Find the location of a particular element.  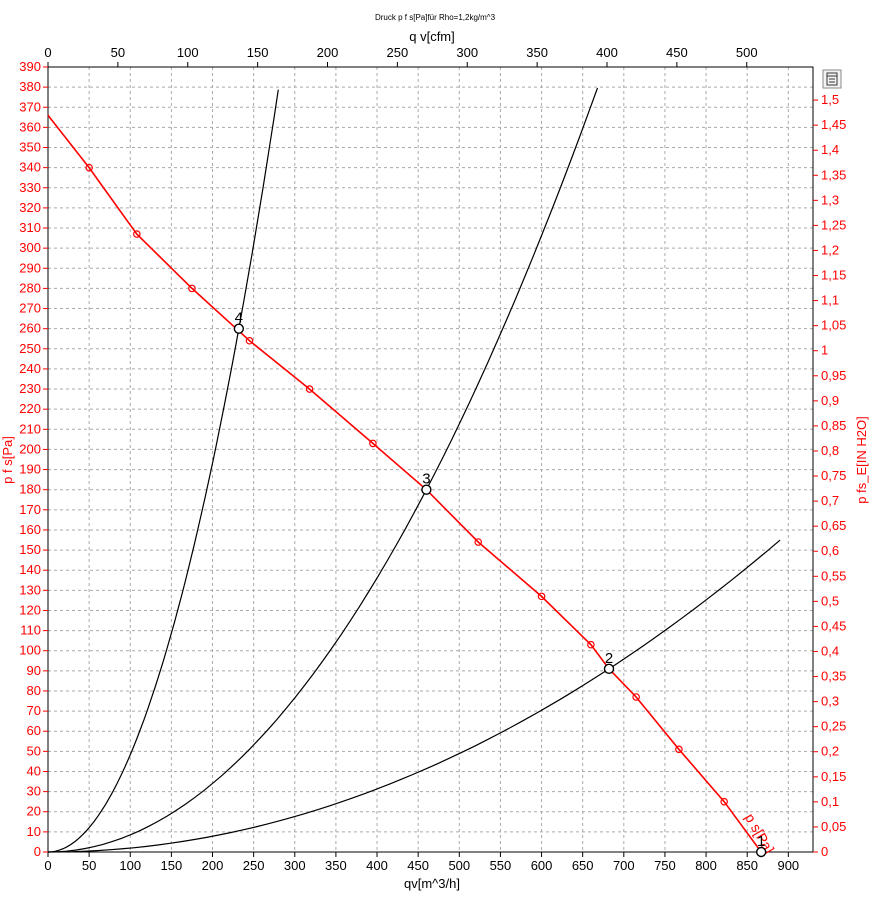

x-tick-label-bottom: 400 is located at coordinates (377, 865).